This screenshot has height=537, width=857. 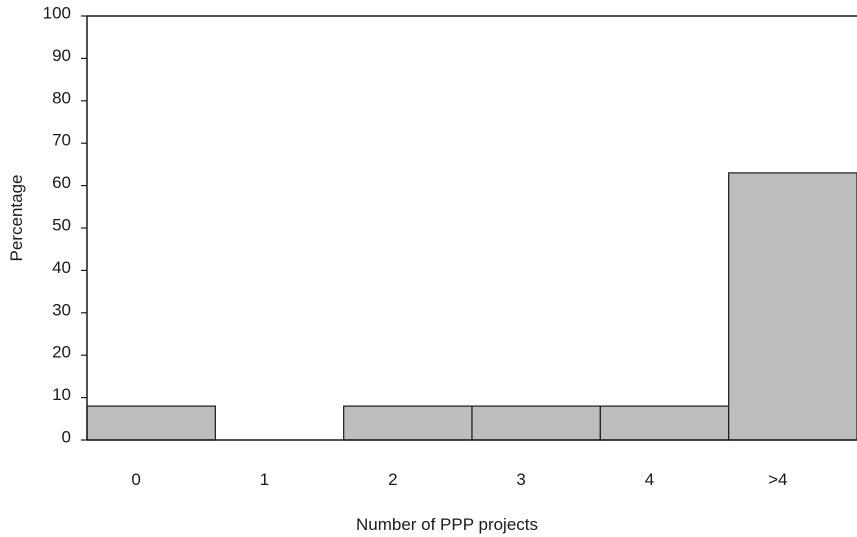 I want to click on y-tick-label: 40, so click(x=61, y=267).